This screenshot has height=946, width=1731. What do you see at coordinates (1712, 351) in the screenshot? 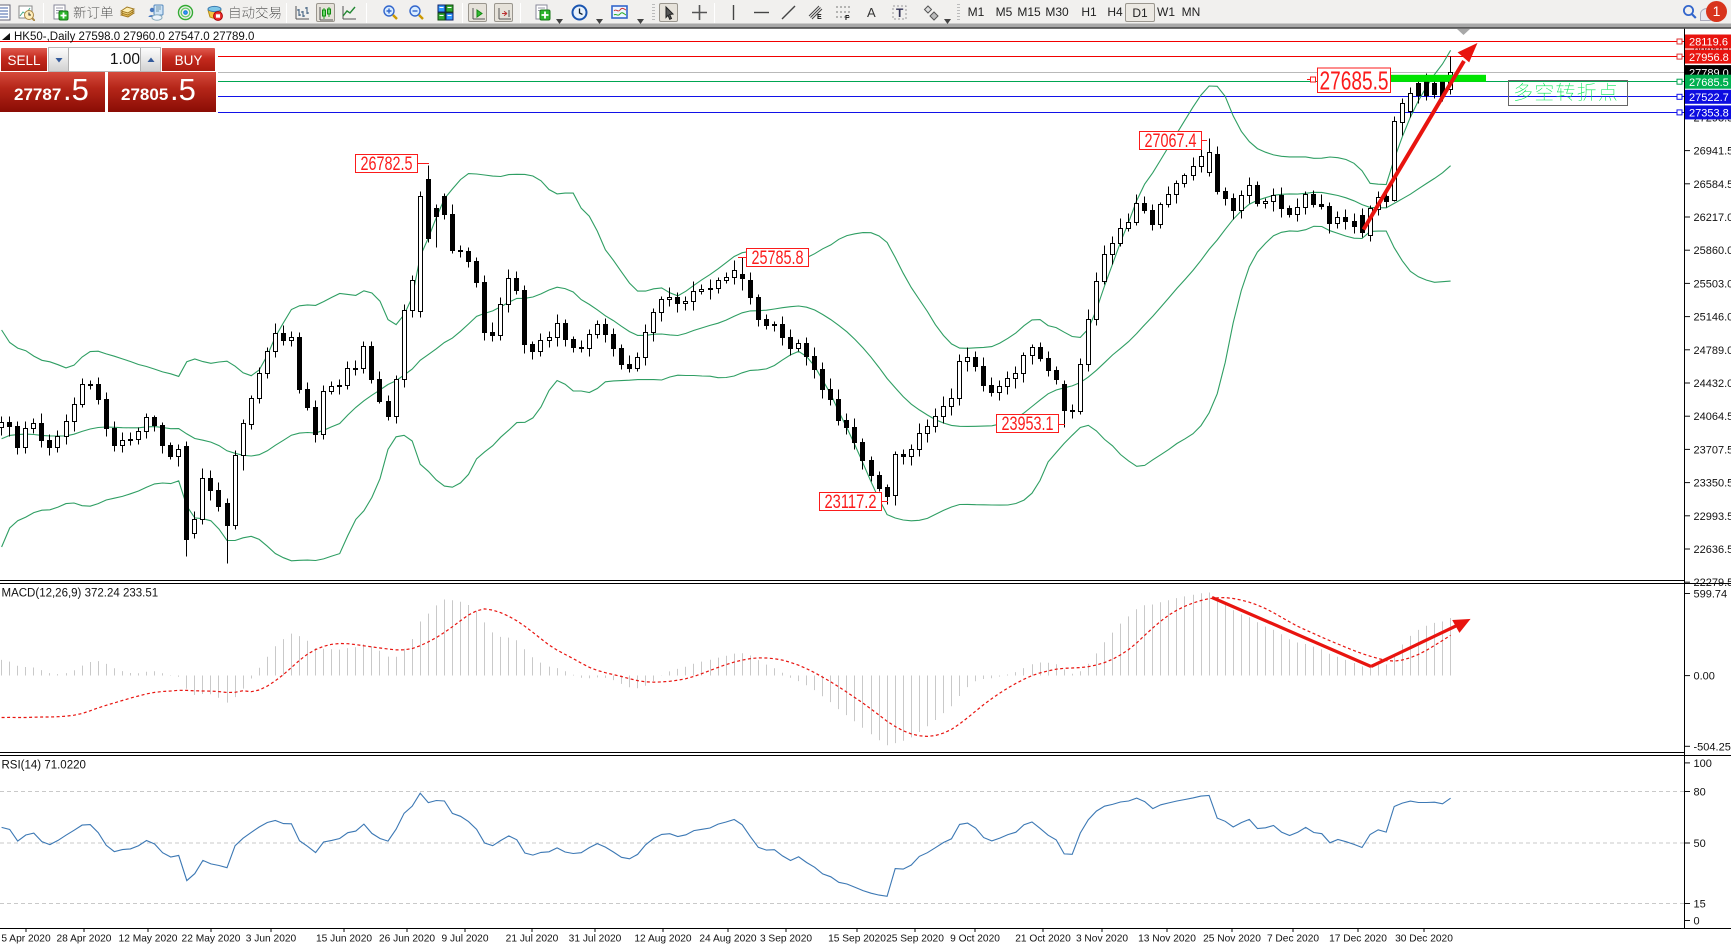
I see `svg-text: 24789.0` at bounding box center [1712, 351].